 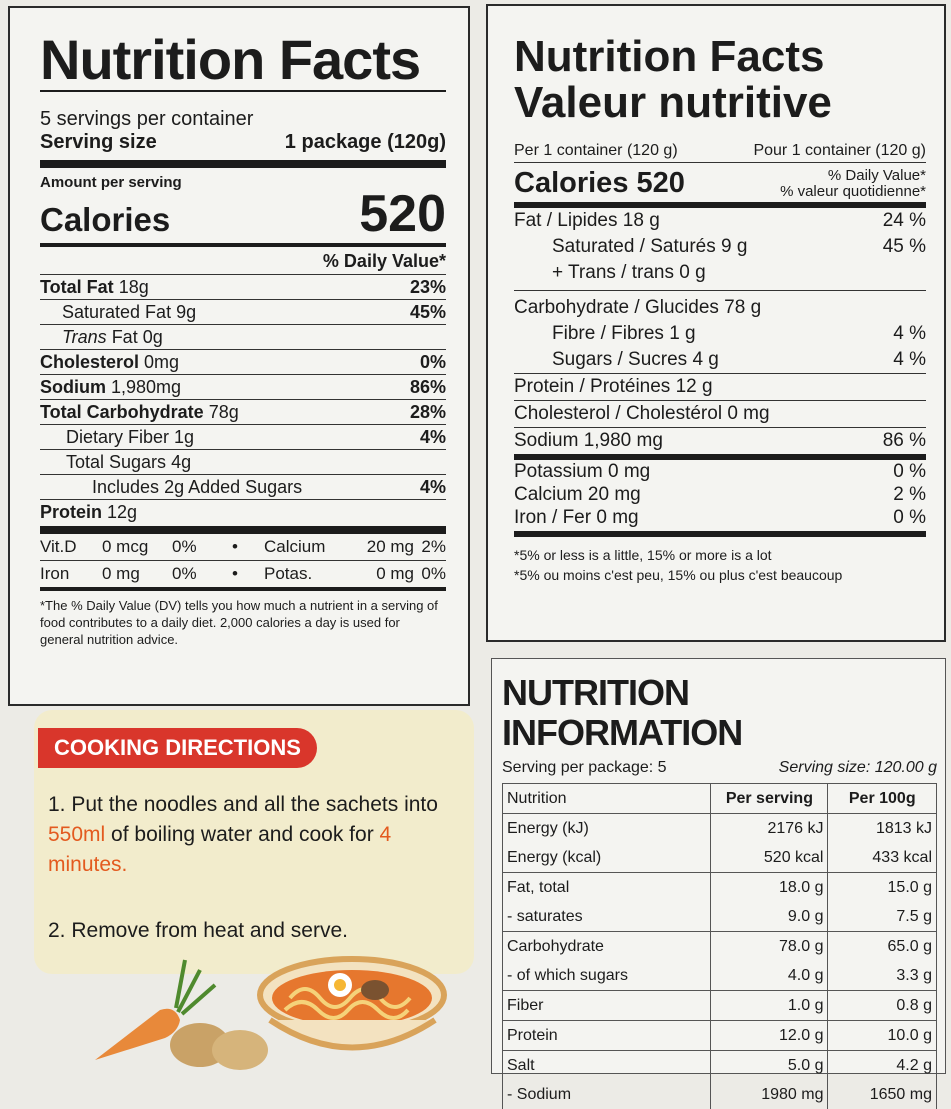 What do you see at coordinates (156, 1009) in the screenshot?
I see `carrot-icon` at bounding box center [156, 1009].